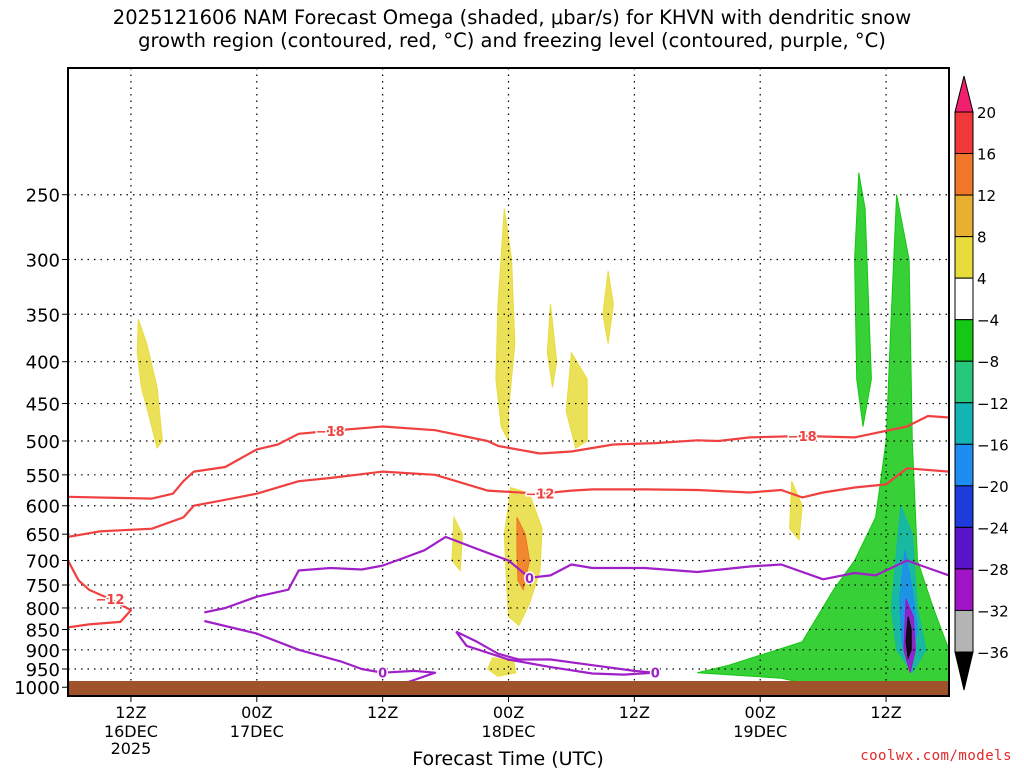 Image resolution: width=1024 pixels, height=768 pixels. What do you see at coordinates (43, 630) in the screenshot?
I see `y-tick-label: 850` at bounding box center [43, 630].